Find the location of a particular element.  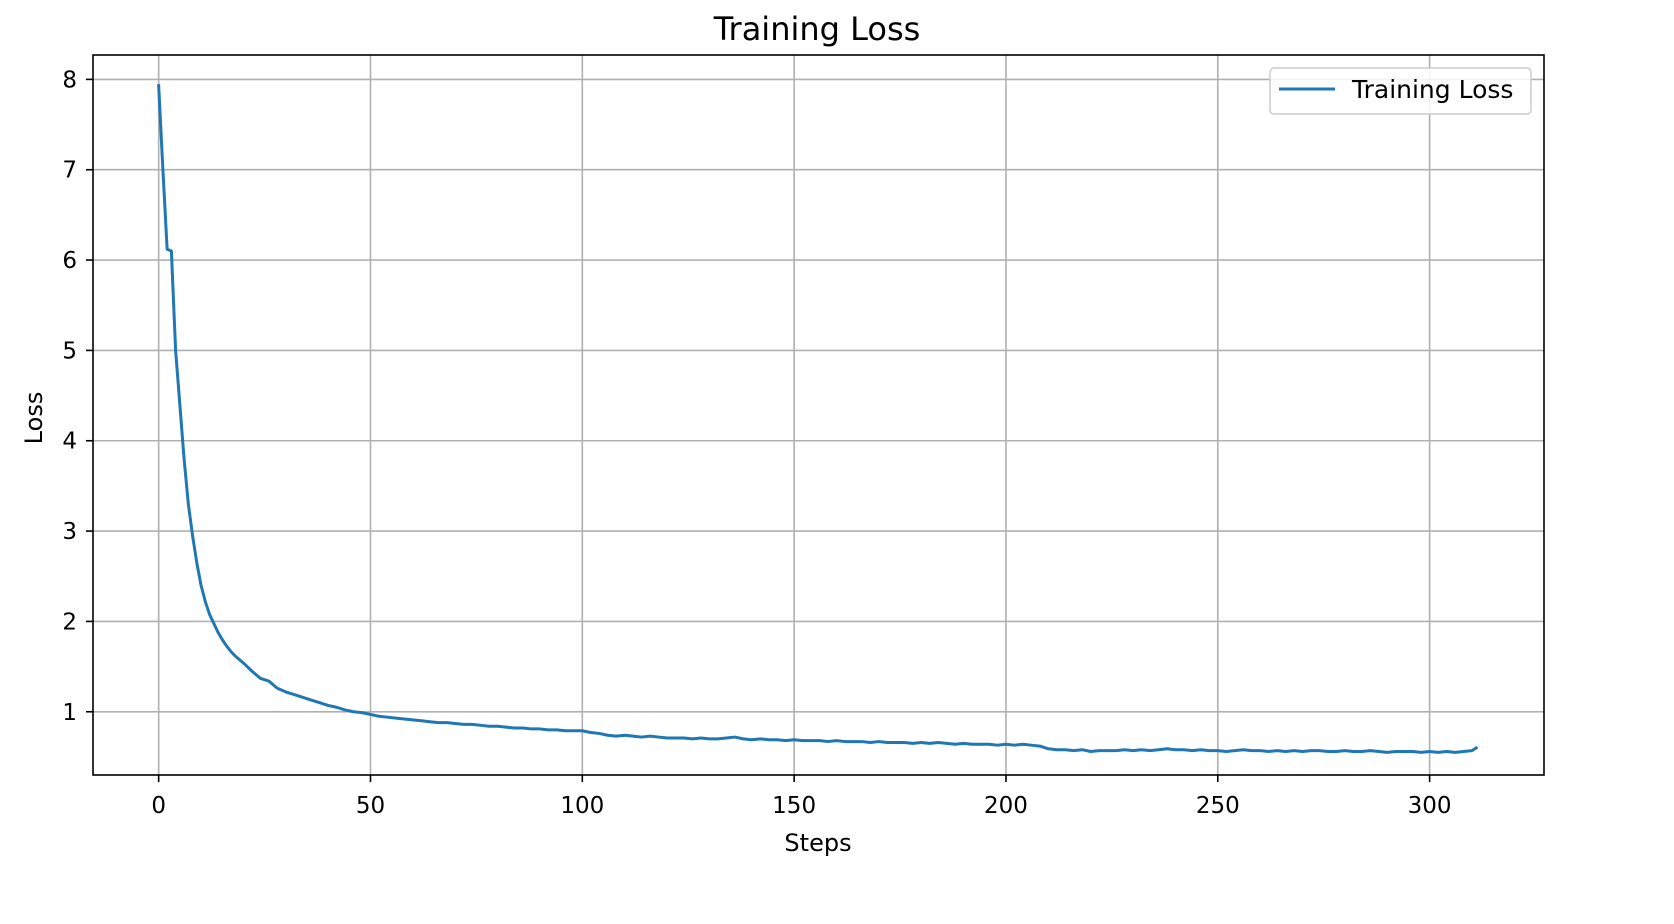

x-tick-label: 250 is located at coordinates (1218, 806).